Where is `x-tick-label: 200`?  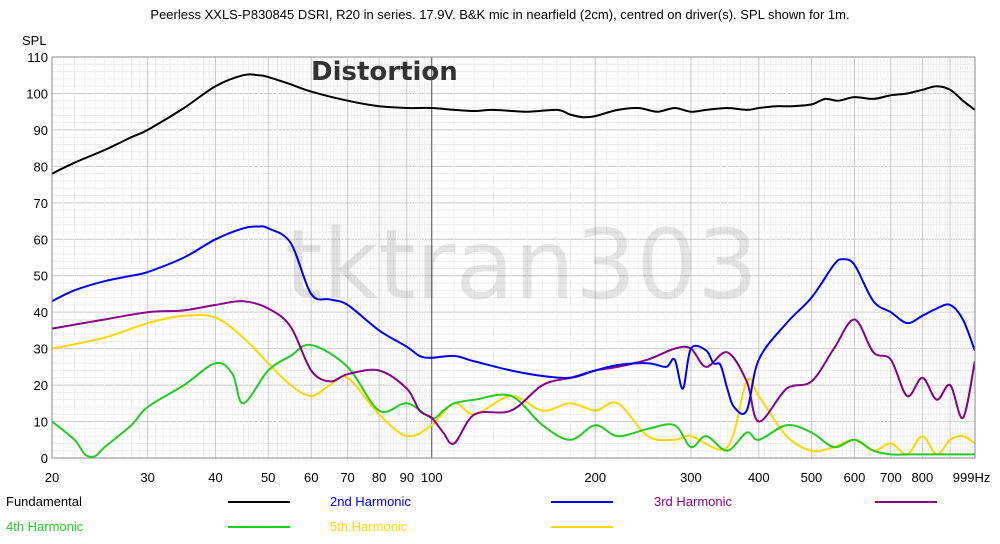
x-tick-label: 200 is located at coordinates (595, 477).